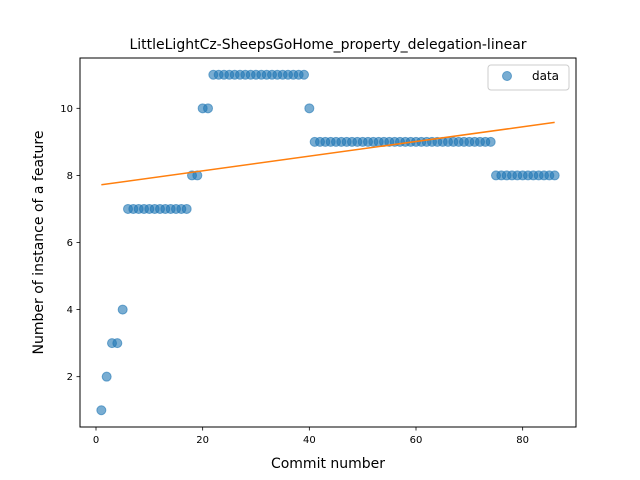  I want to click on x-tick-label: 40, so click(309, 440).